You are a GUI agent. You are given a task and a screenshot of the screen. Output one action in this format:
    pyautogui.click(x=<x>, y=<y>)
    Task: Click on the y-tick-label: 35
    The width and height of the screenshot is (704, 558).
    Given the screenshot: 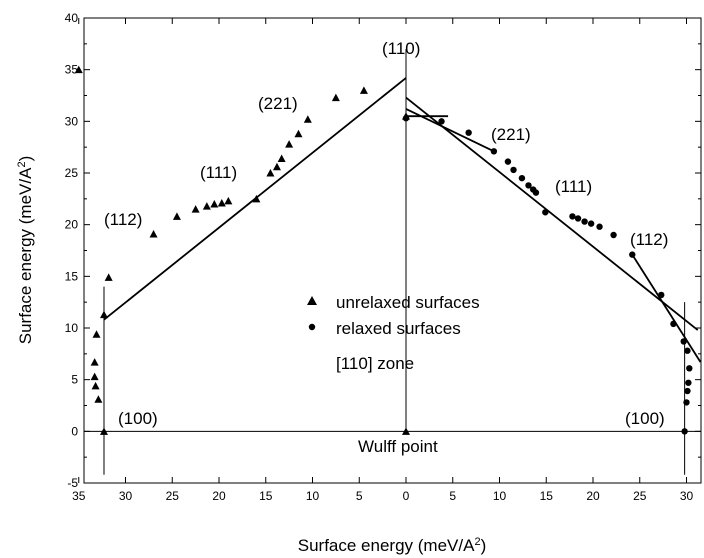 What is the action you would take?
    pyautogui.click(x=72, y=70)
    